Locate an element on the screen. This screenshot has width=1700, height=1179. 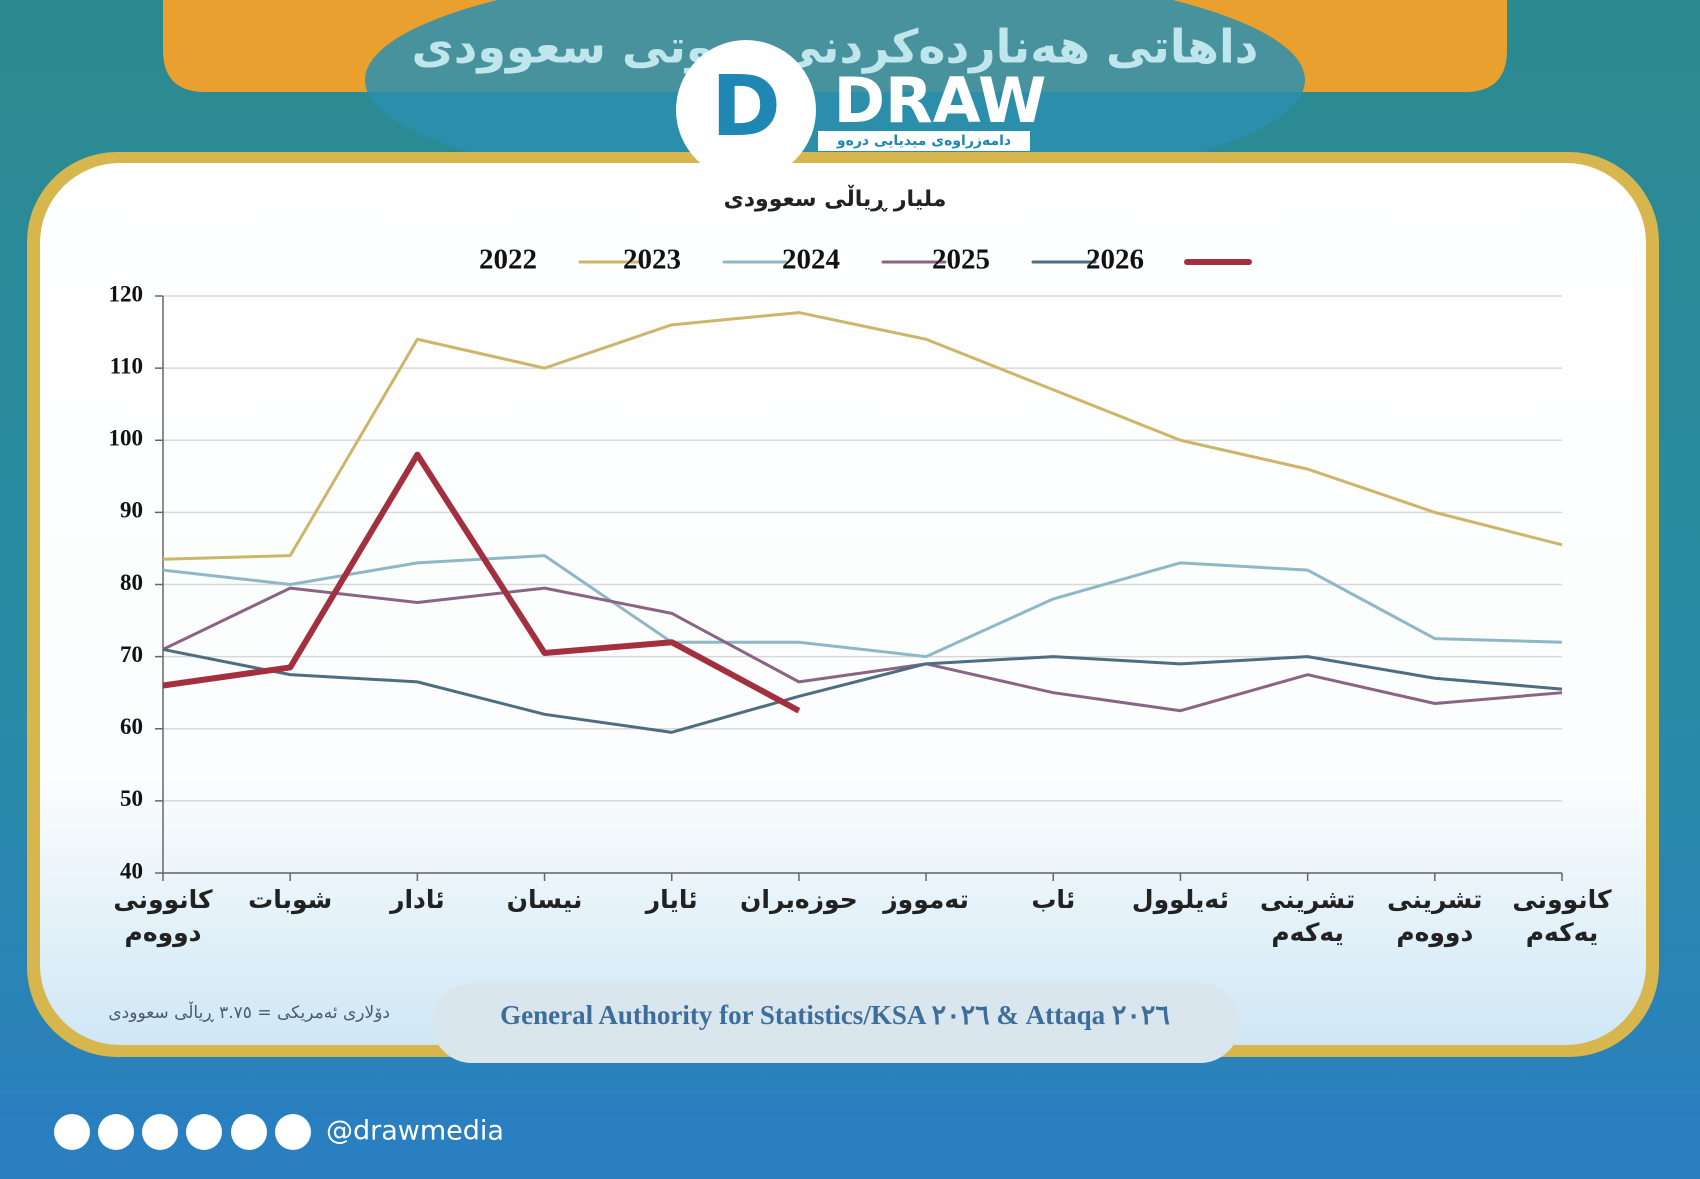
y-tick-label: 100 is located at coordinates (126, 438).